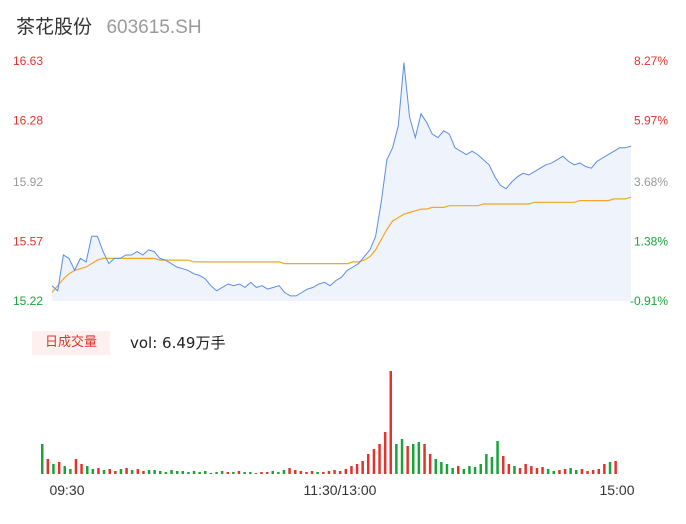 This screenshot has width=686, height=524. Describe the element at coordinates (28, 301) in the screenshot. I see `price-tick-label: 15.22` at that location.